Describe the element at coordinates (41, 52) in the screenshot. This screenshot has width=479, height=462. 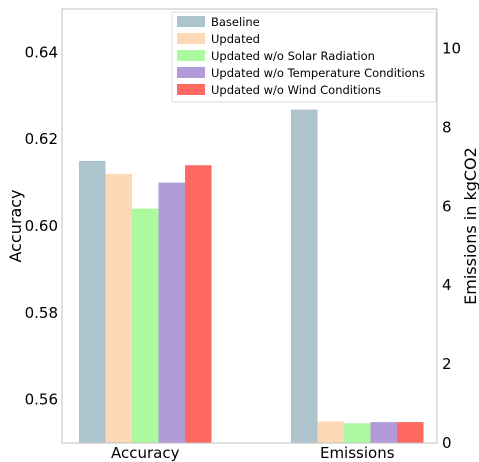
I see `left-tick-label: 0.64` at that location.